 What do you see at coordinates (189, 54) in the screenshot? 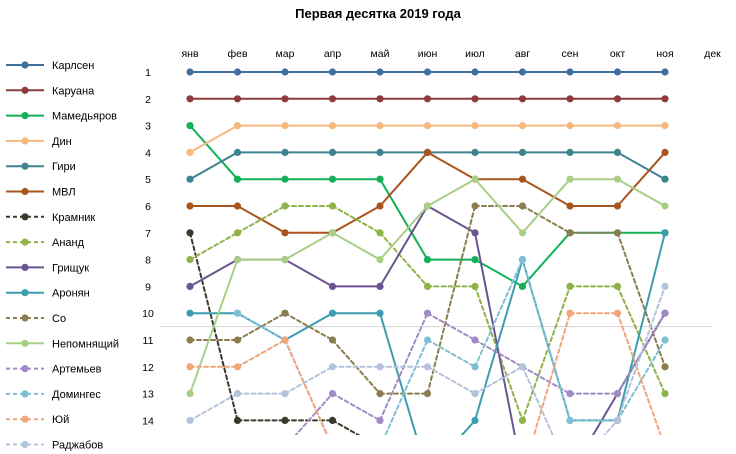
I see `month-label-1: янв` at bounding box center [189, 54].